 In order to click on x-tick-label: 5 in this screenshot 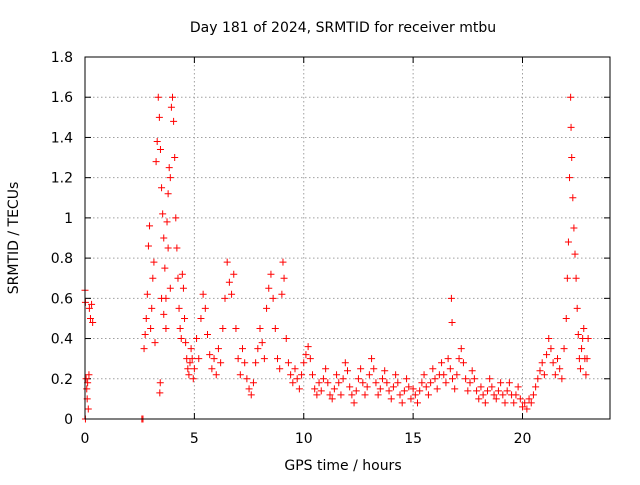, I will do `click(194, 439)`.